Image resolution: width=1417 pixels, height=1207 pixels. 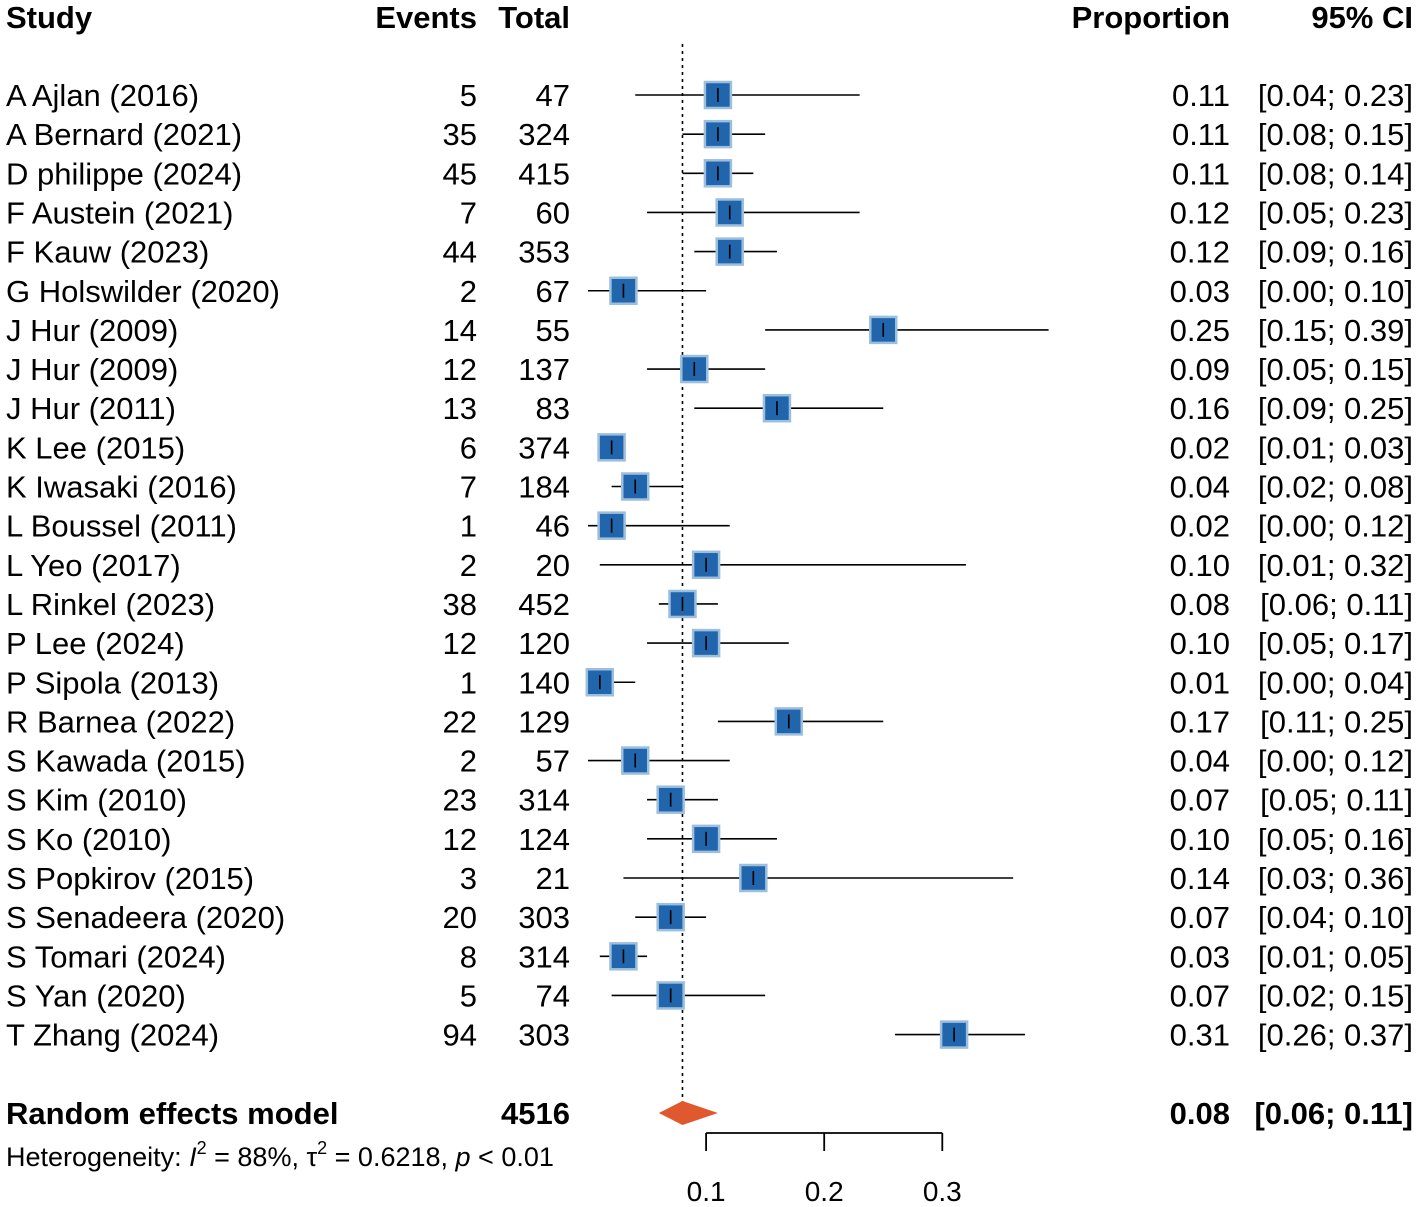 I want to click on events-value: 20, so click(x=460, y=917).